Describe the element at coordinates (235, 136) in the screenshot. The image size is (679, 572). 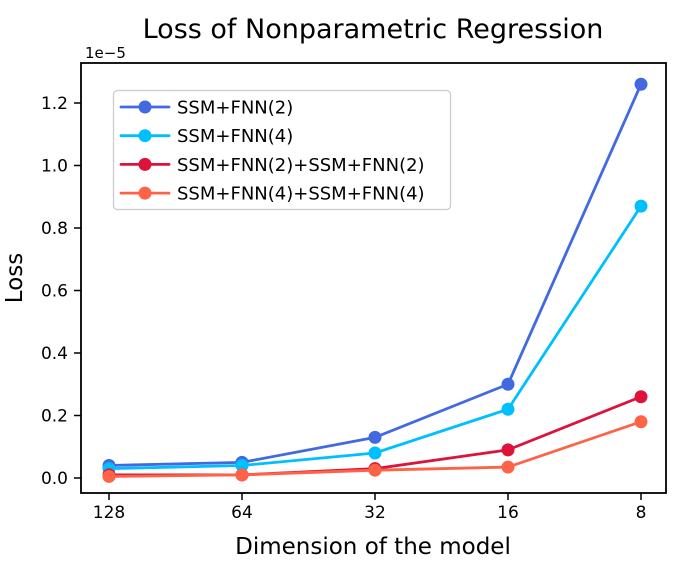
I see `legend-label: SSM+FNN(4)` at that location.